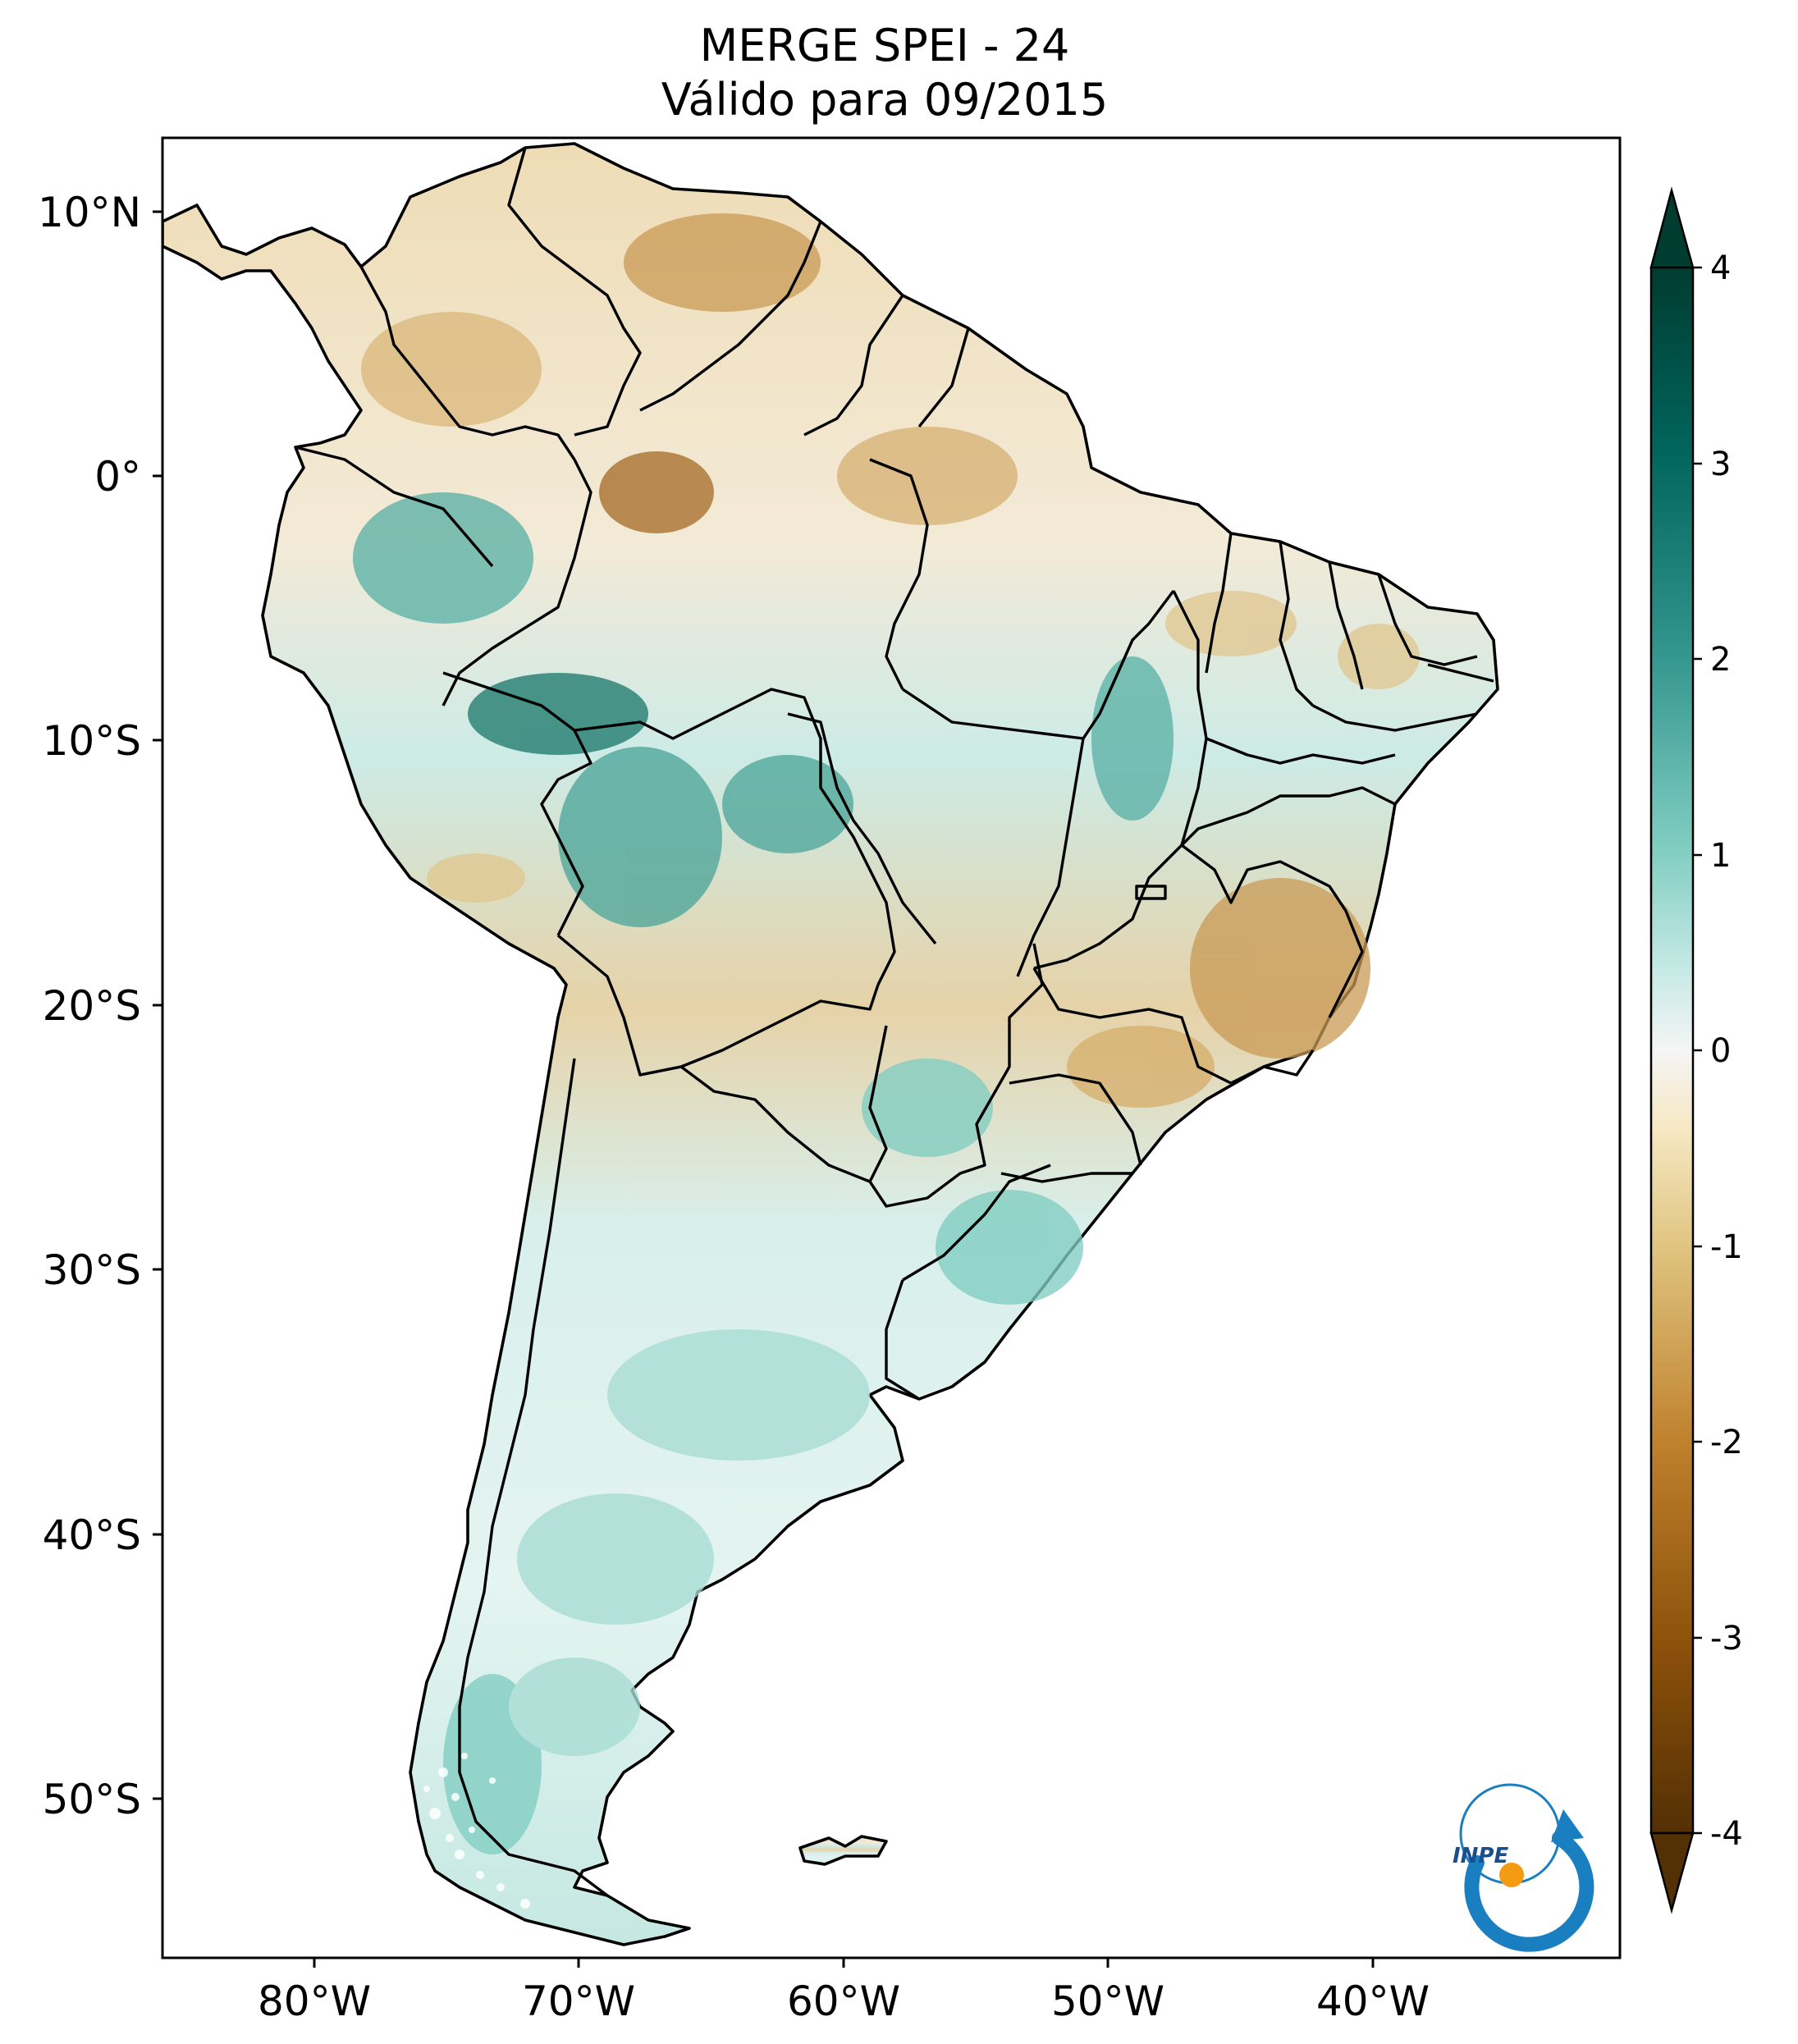 This screenshot has height=2044, width=1798. What do you see at coordinates (1672, 227) in the screenshot?
I see `colorbar-top-extend` at bounding box center [1672, 227].